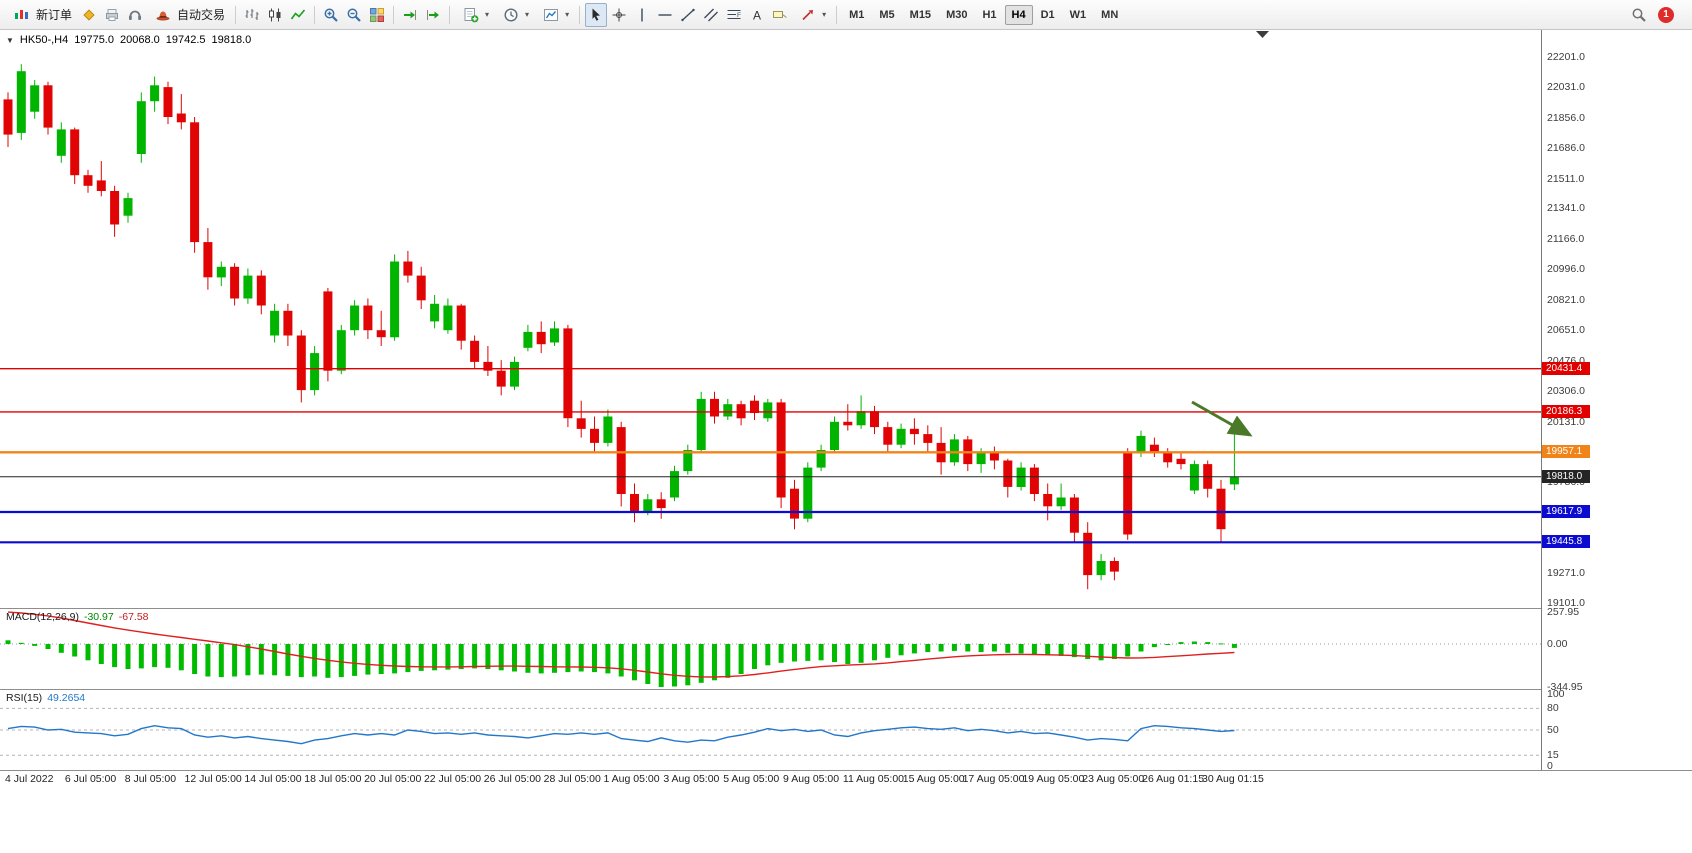 The image size is (1692, 853). Describe the element at coordinates (808, 15) in the screenshot. I see `arrow-shape-icon` at that location.